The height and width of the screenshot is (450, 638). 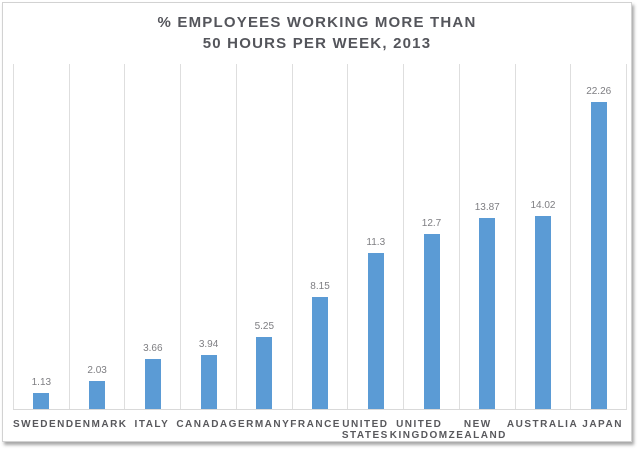 I want to click on bar-value-label-japan: 22.26, so click(x=599, y=91).